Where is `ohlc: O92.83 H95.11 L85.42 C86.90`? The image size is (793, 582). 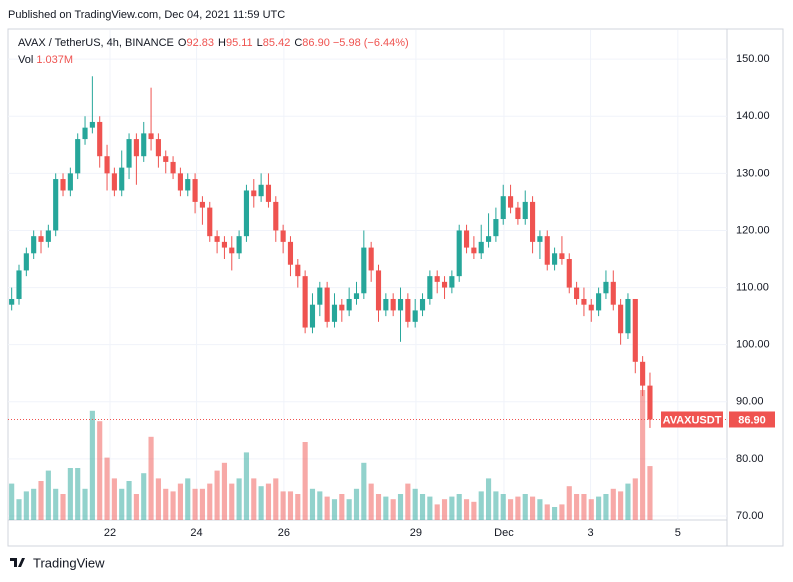 ohlc: O92.83 H95.11 L85.42 C86.90 is located at coordinates (252, 43).